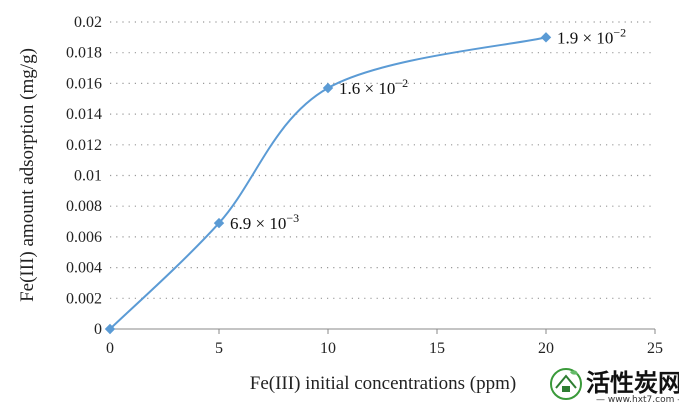 This screenshot has height=407, width=679. What do you see at coordinates (88, 22) in the screenshot?
I see `y-tick-label: 0.02` at bounding box center [88, 22].